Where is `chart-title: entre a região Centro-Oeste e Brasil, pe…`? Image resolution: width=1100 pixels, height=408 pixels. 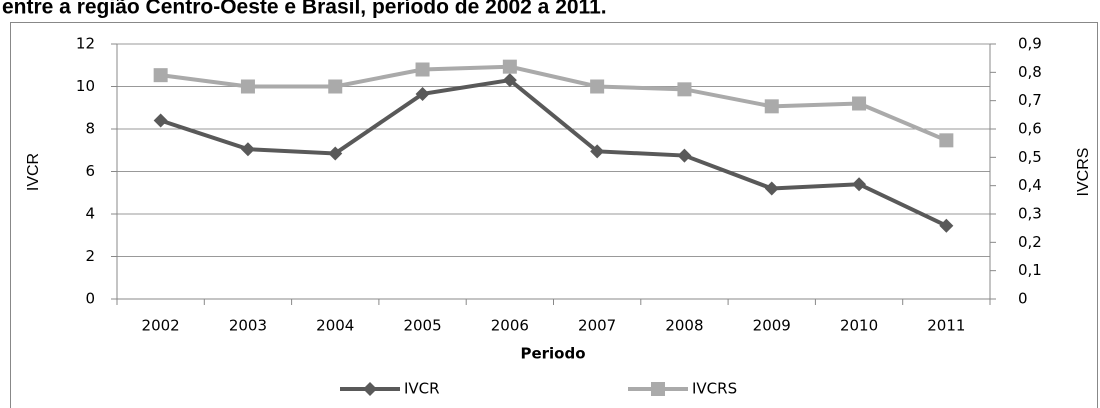
chart-title: entre a região Centro-Oeste e Brasil, pe… is located at coordinates (304, 9).